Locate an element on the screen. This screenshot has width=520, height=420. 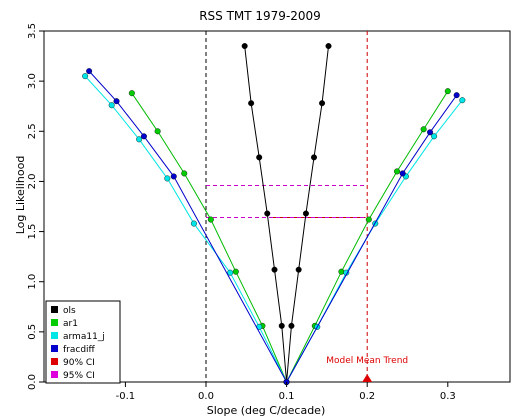
x-tick-label: 0.3 is located at coordinates (448, 396).